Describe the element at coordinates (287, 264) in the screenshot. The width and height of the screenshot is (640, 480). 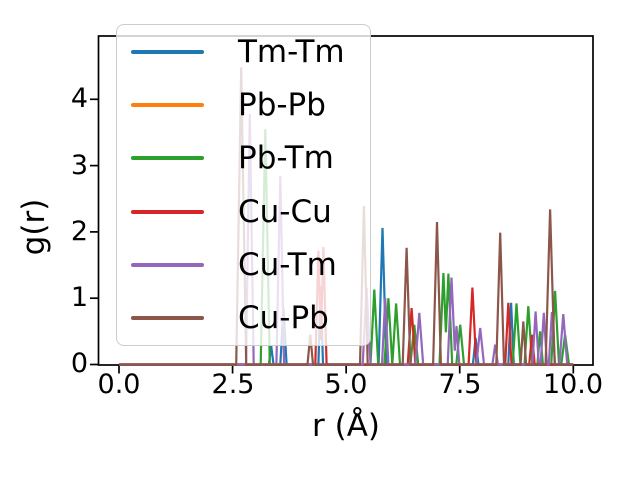
I see `legend-label: Cu-Tm` at that location.